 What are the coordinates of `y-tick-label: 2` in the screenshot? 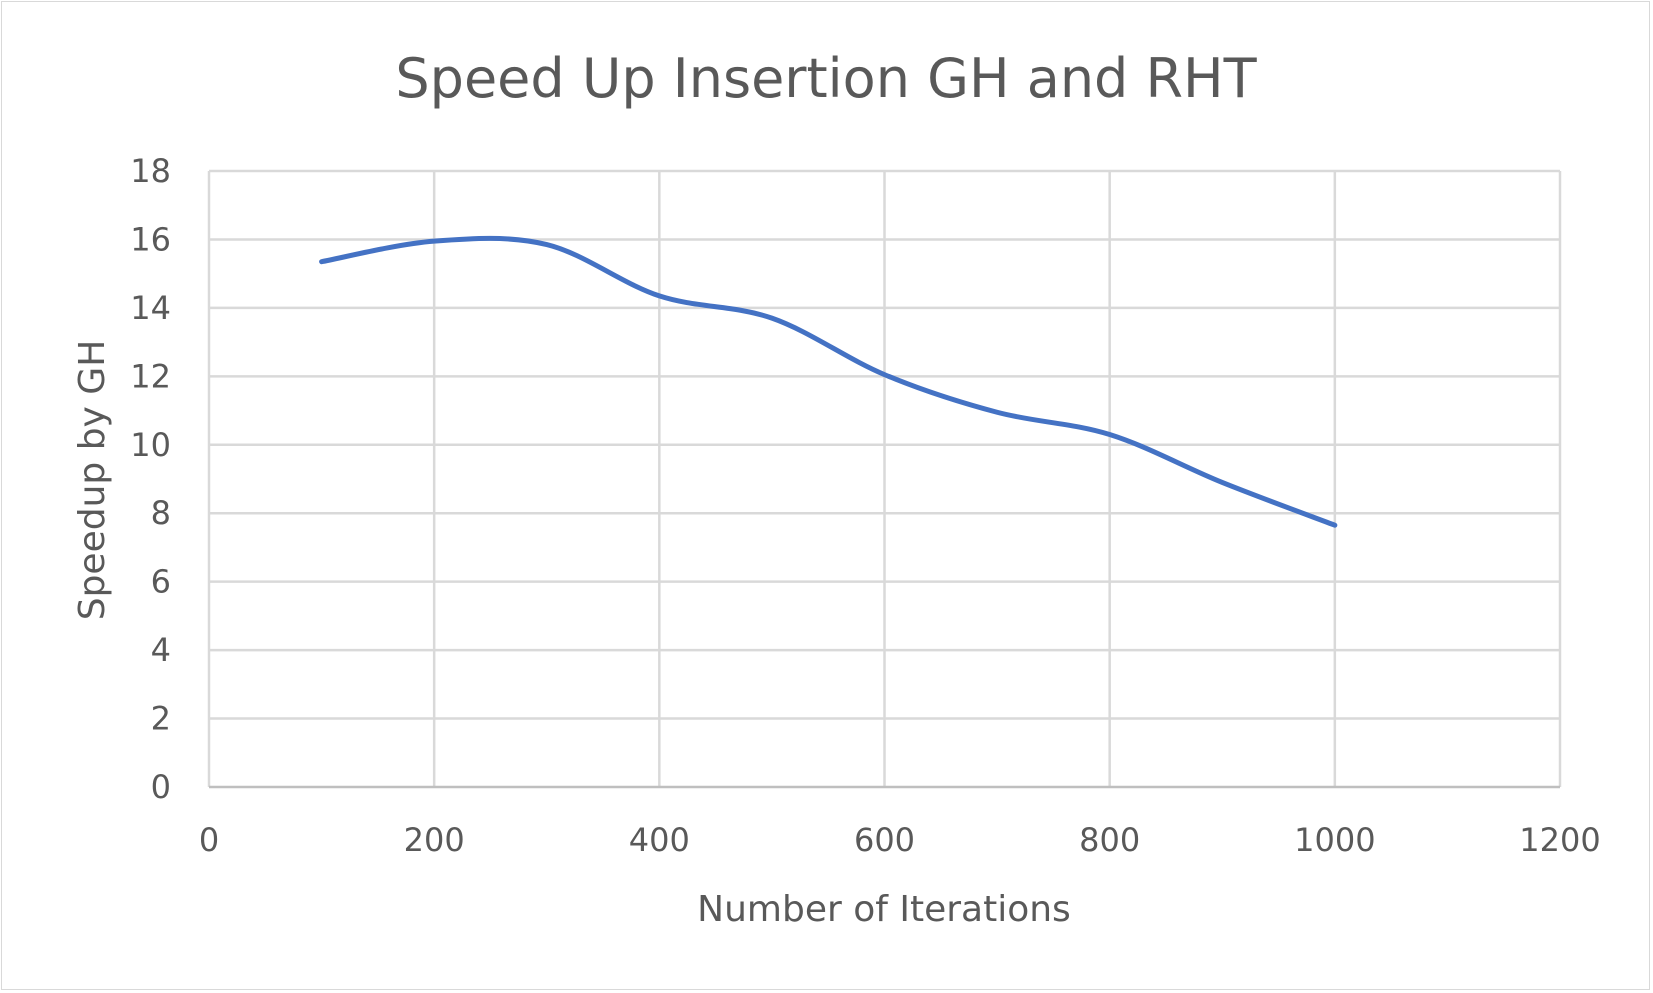 It's located at (161, 719).